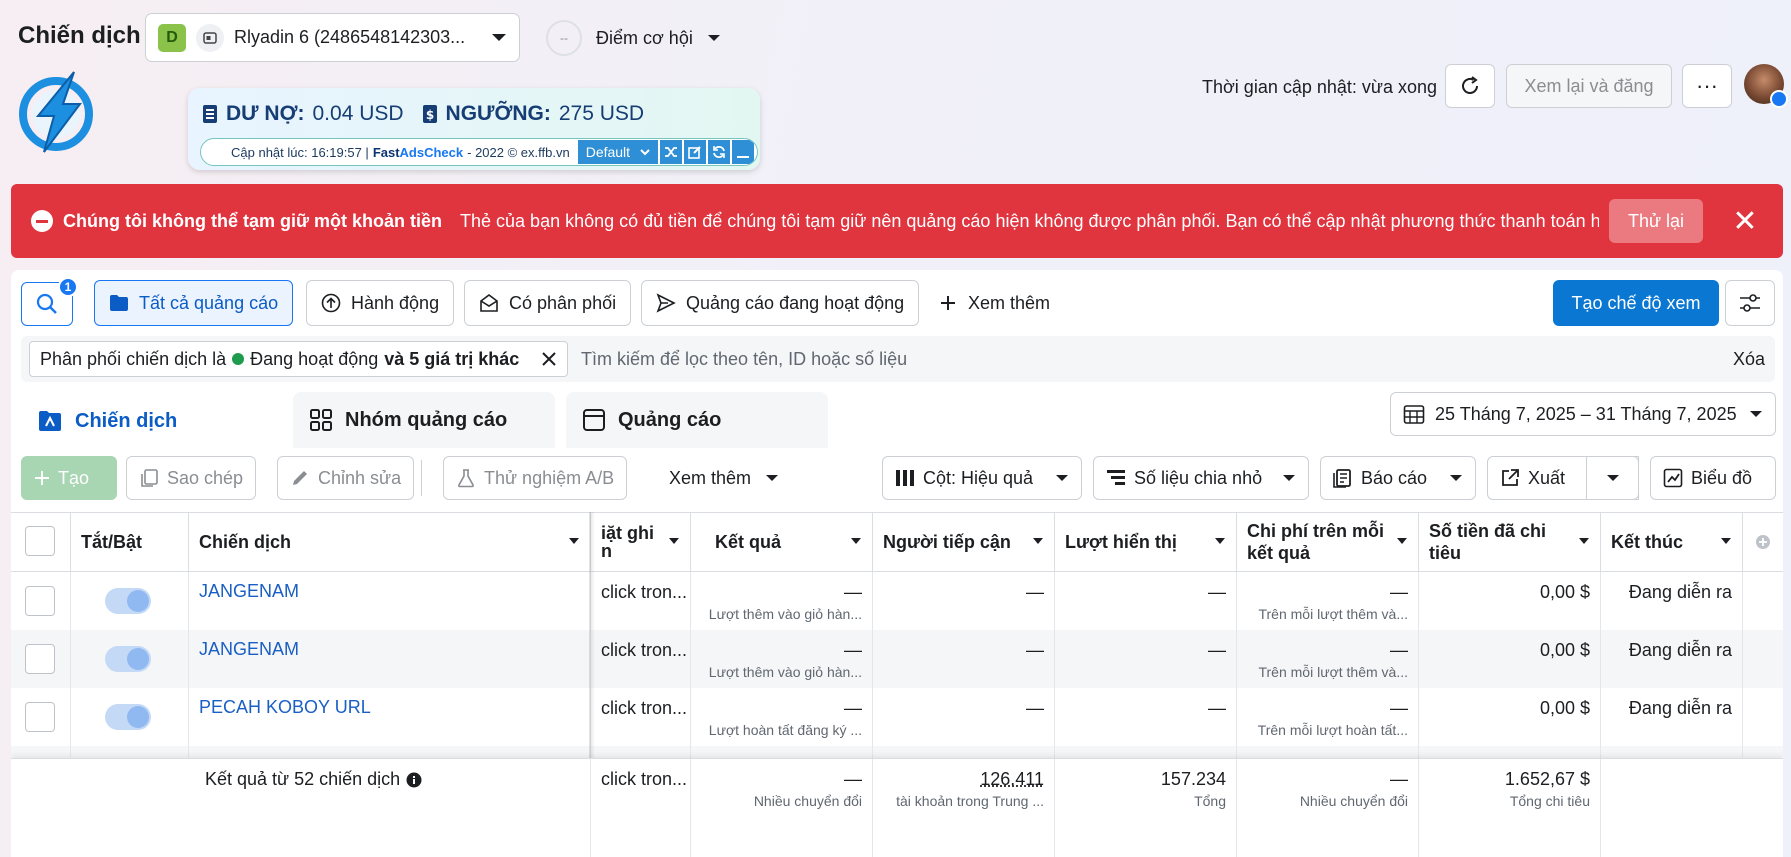 This screenshot has width=1791, height=857. Describe the element at coordinates (1012, 779) in the screenshot. I see `summary-reach: 126.411` at that location.